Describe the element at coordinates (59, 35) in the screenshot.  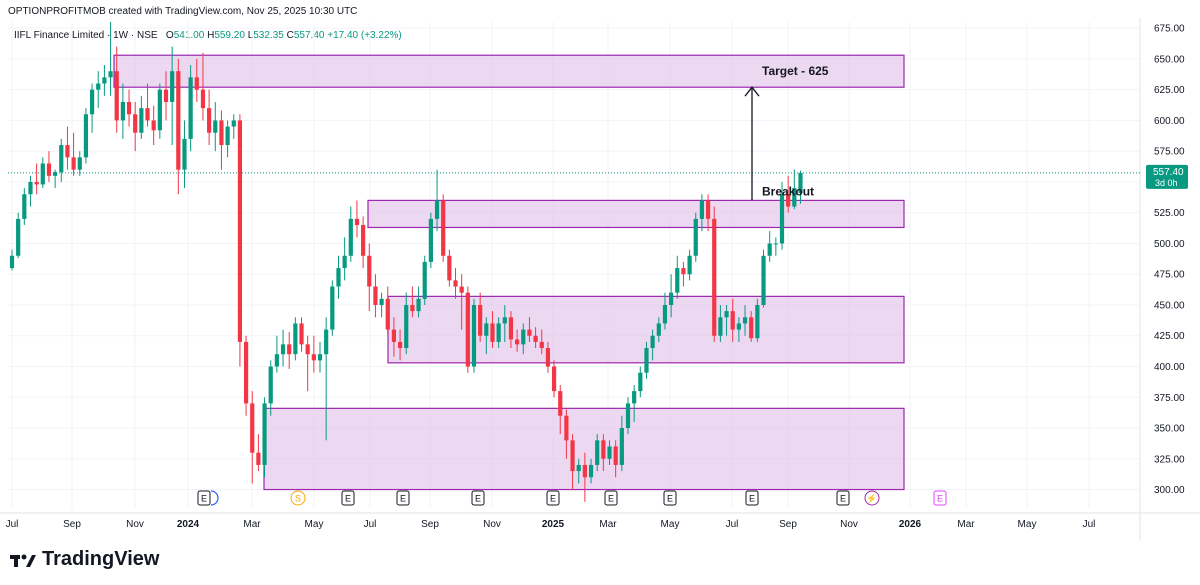
I see `symbol-name: IIFL Finance Limited` at that location.